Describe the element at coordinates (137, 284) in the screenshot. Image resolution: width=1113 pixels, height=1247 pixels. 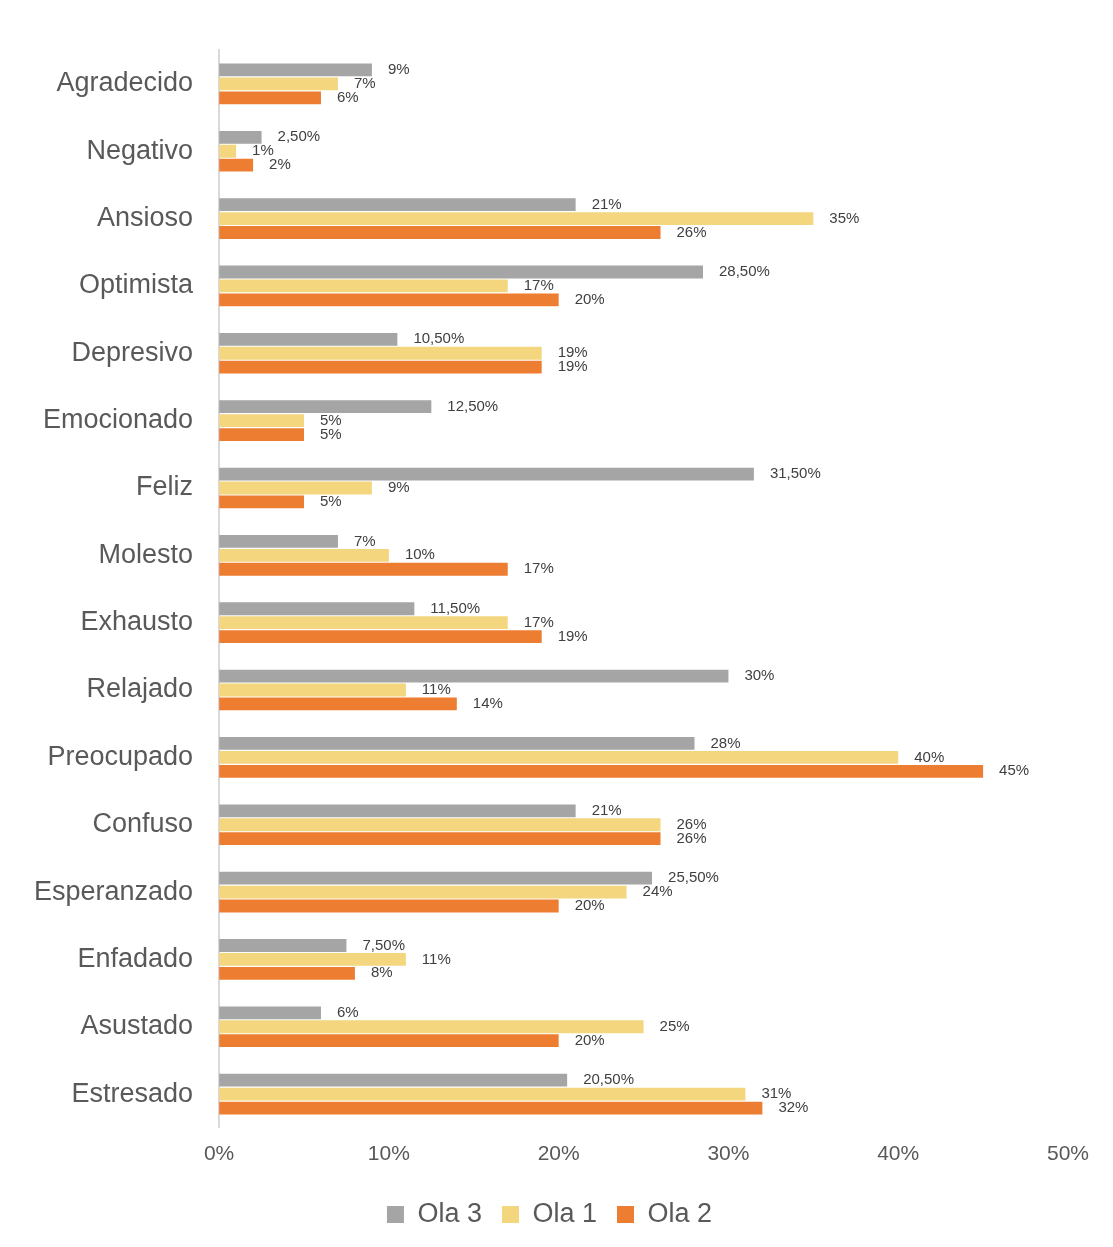
I see `y-tick-label: Optimista` at that location.